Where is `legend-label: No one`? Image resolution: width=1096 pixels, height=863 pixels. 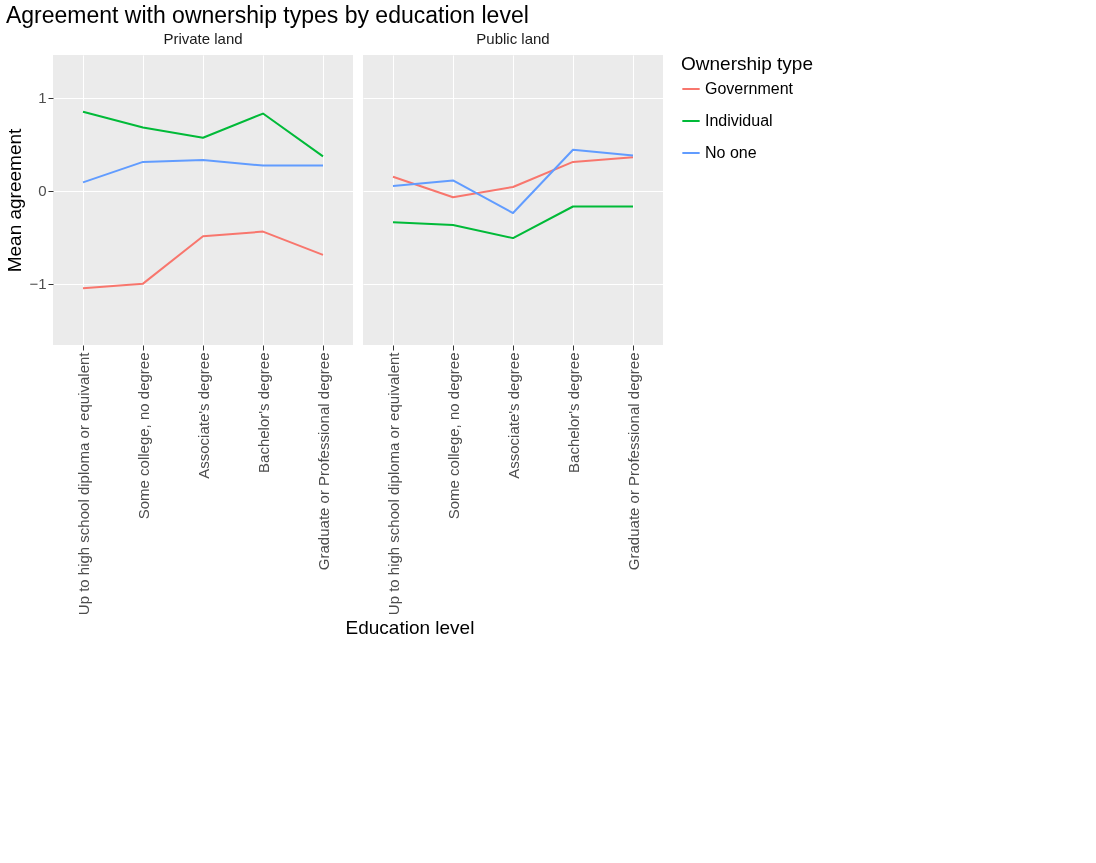
legend-label: No one is located at coordinates (731, 152).